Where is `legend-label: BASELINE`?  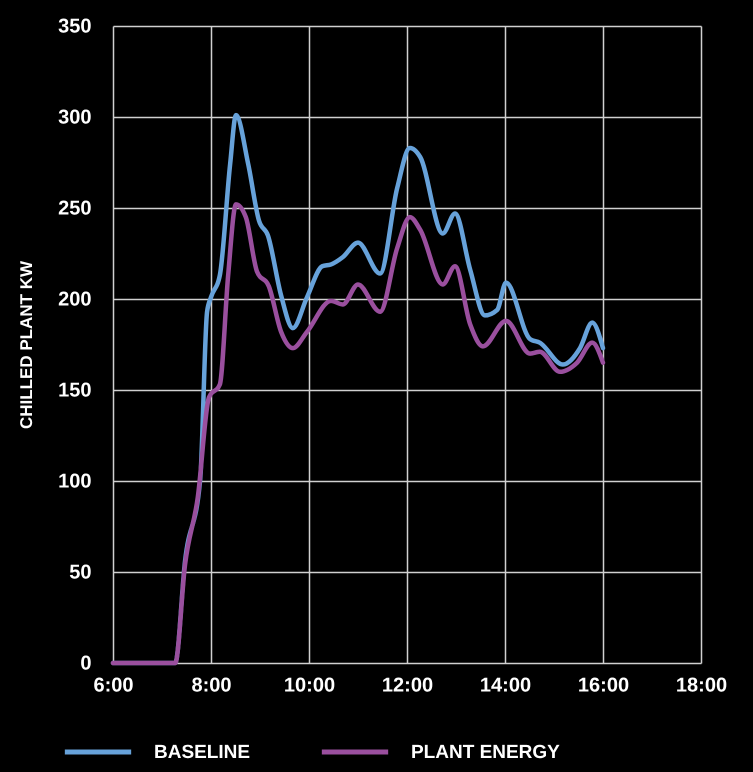
legend-label: BASELINE is located at coordinates (202, 752).